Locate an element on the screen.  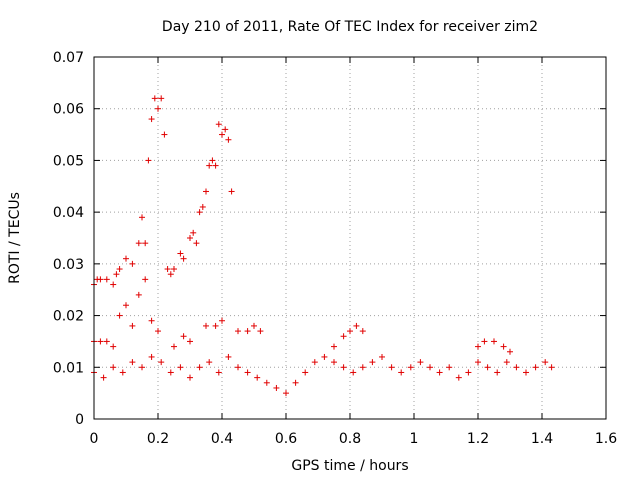
x-tick-label: 1 is located at coordinates (414, 439).